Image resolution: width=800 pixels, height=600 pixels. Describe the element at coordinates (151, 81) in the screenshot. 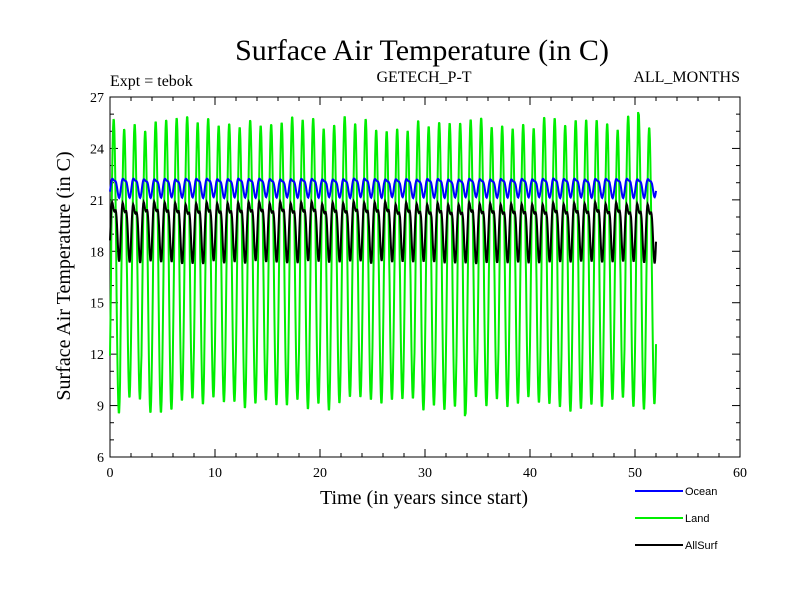

I see `experiment-label: Expt = tebok` at that location.